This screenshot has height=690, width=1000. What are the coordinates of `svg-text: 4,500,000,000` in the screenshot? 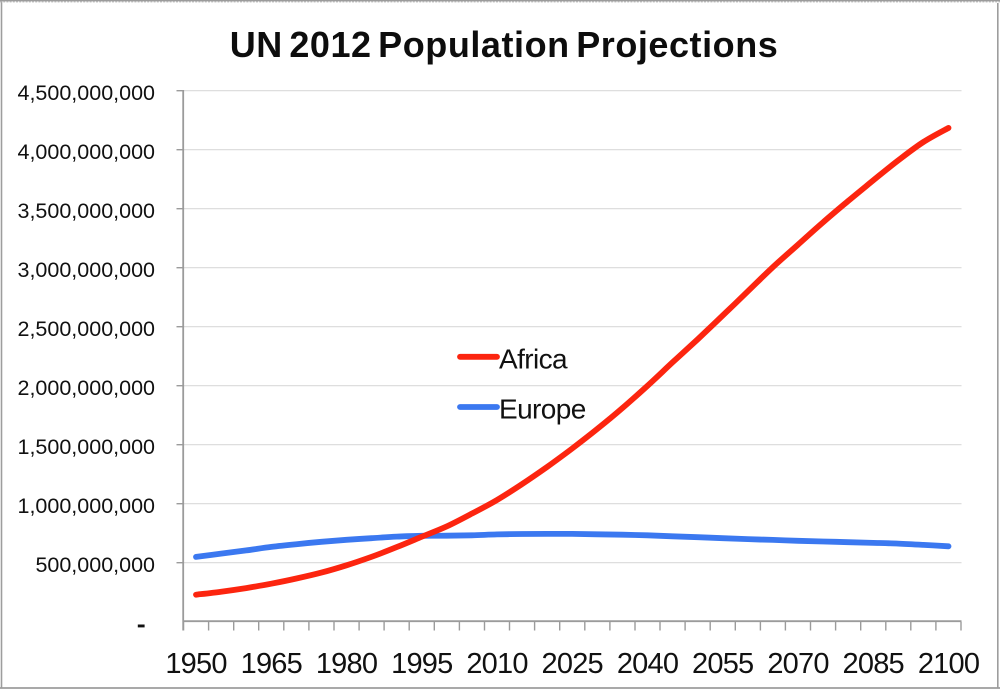 It's located at (87, 93).